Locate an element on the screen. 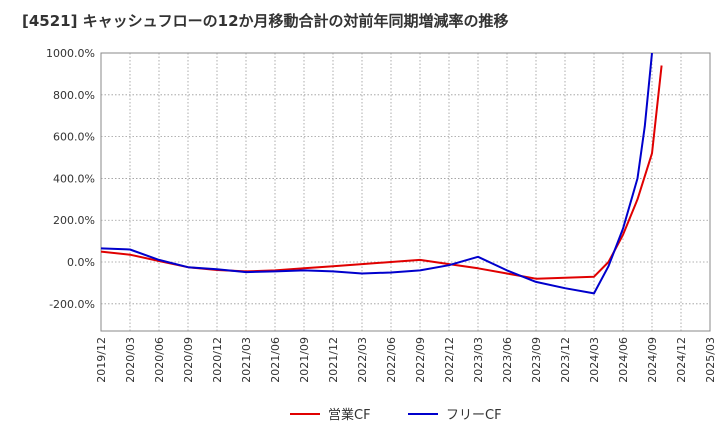  chart-title: [4521] キャッシュフローの12か月移動合計の対前年同期増減率の推移 is located at coordinates (265, 21).